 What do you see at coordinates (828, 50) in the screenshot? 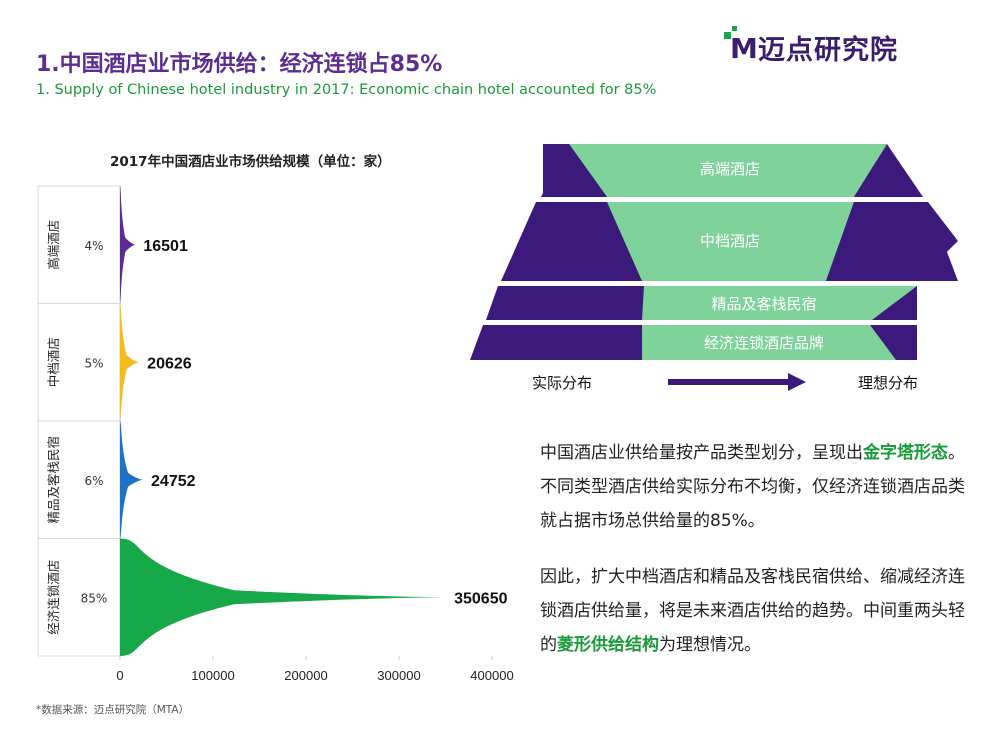
I see `logo-text: 迈点研究院` at bounding box center [828, 50].